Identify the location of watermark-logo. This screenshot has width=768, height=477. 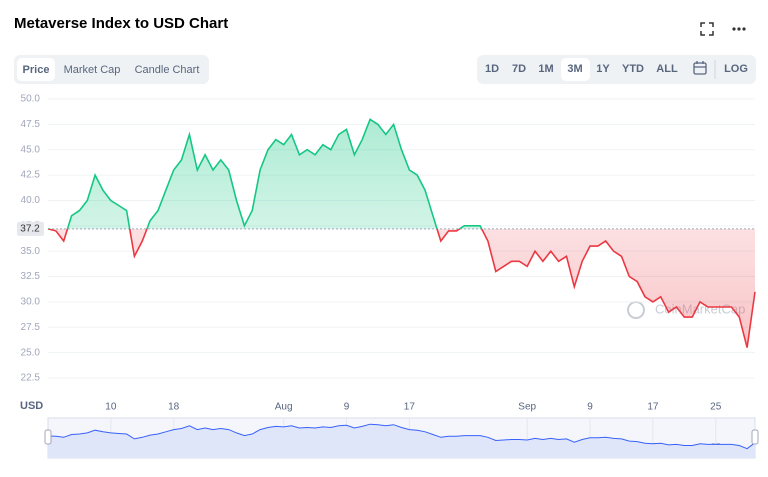
(636, 310).